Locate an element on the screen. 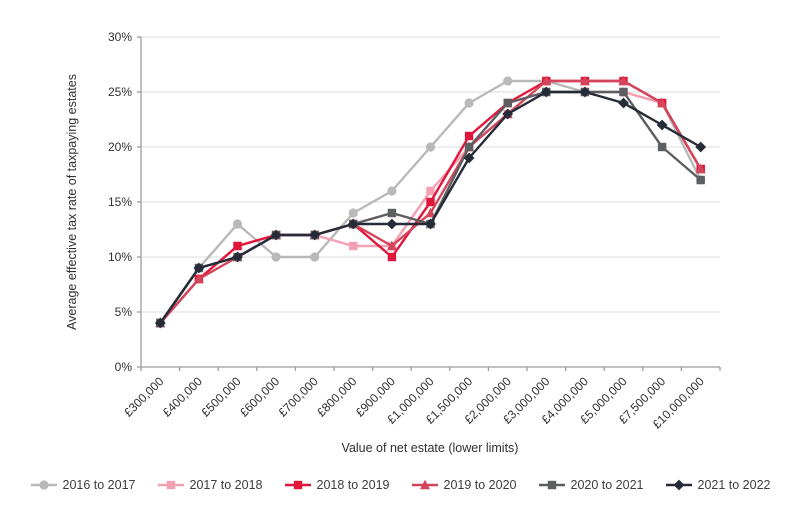  x-tick-label: £800,000 is located at coordinates (337, 397).